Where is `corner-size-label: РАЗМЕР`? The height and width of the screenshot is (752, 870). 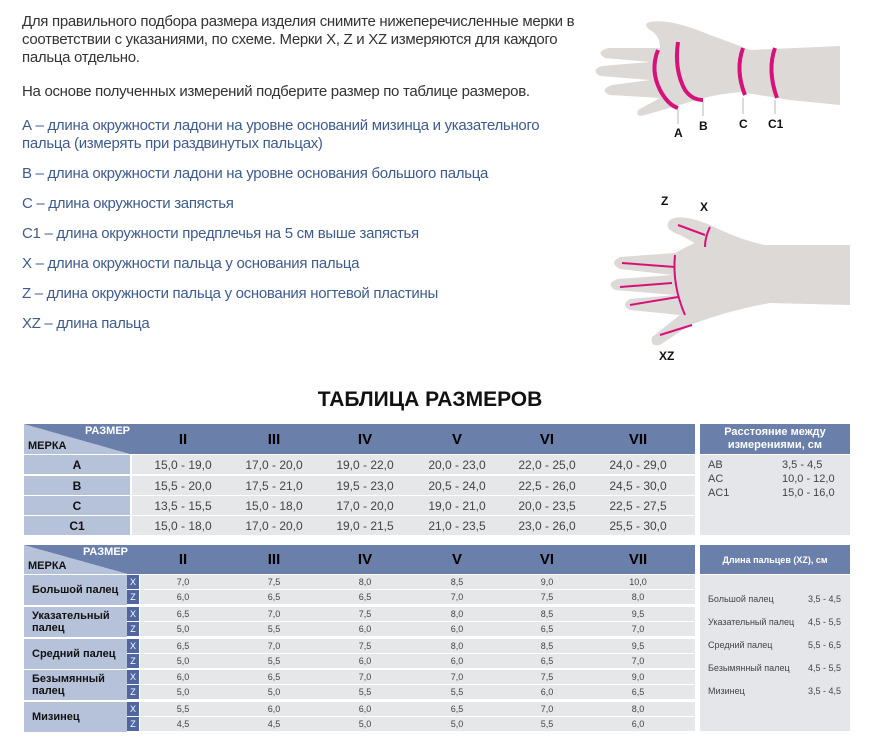 corner-size-label: РАЗМЕР is located at coordinates (107, 431).